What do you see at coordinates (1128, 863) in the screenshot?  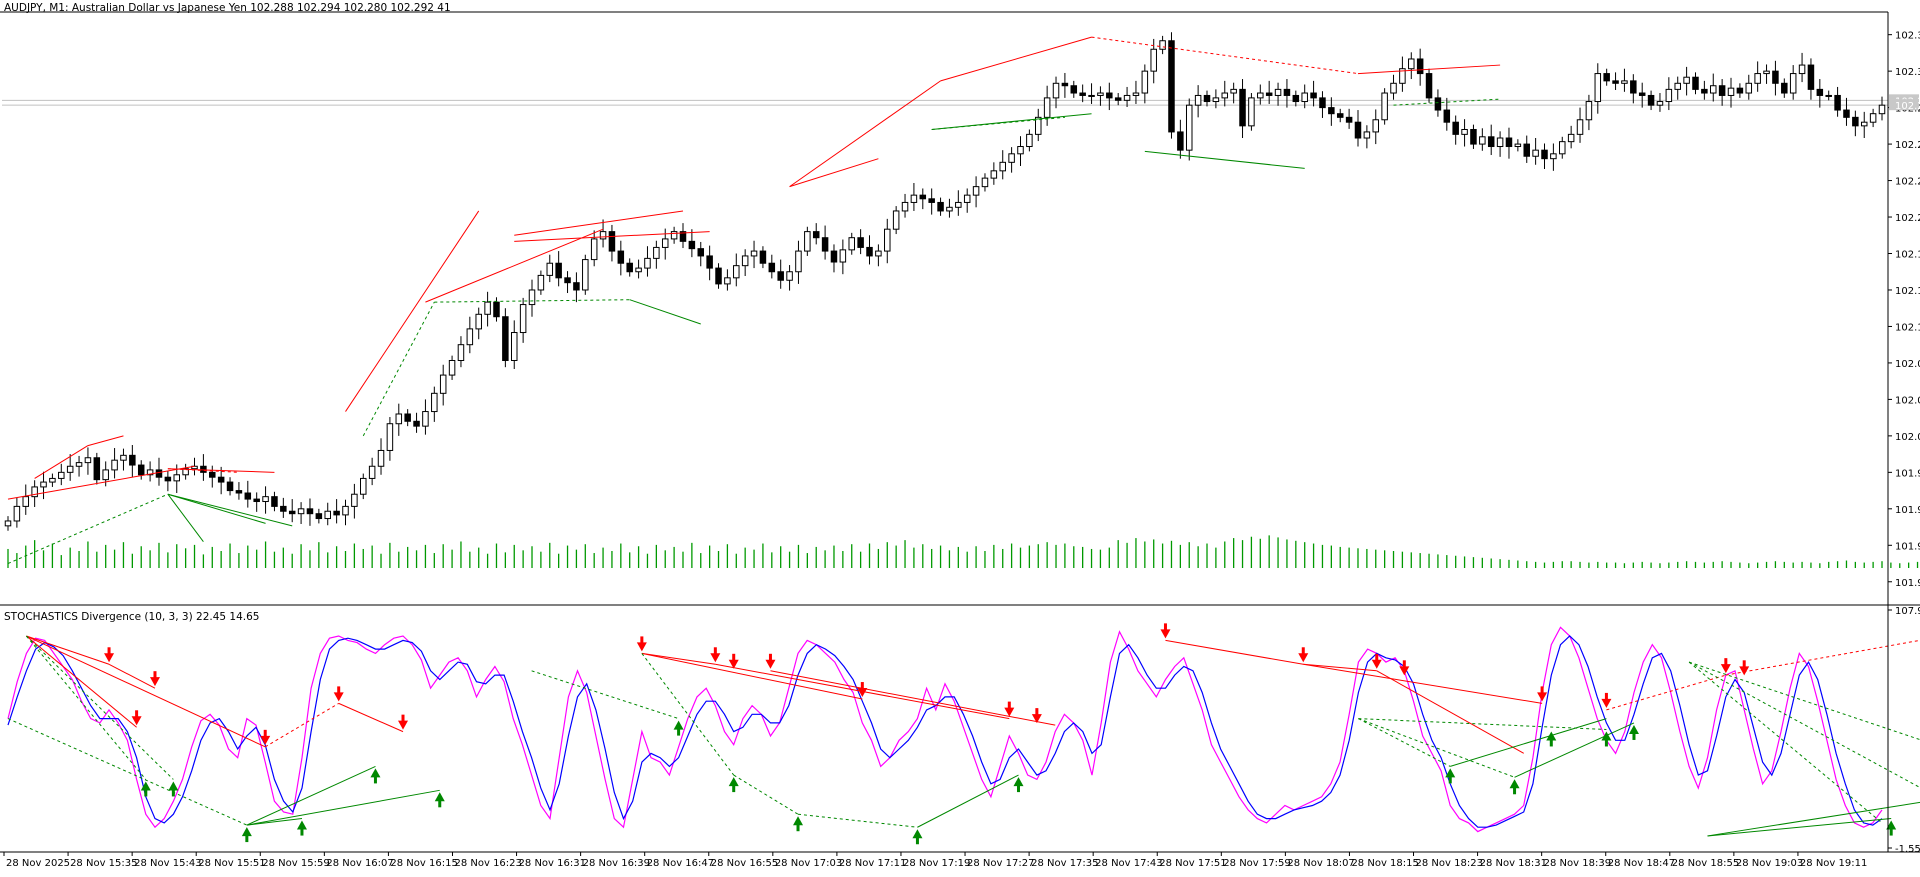 I see `time-tick-label: 28 Nov 17:43` at bounding box center [1128, 863].